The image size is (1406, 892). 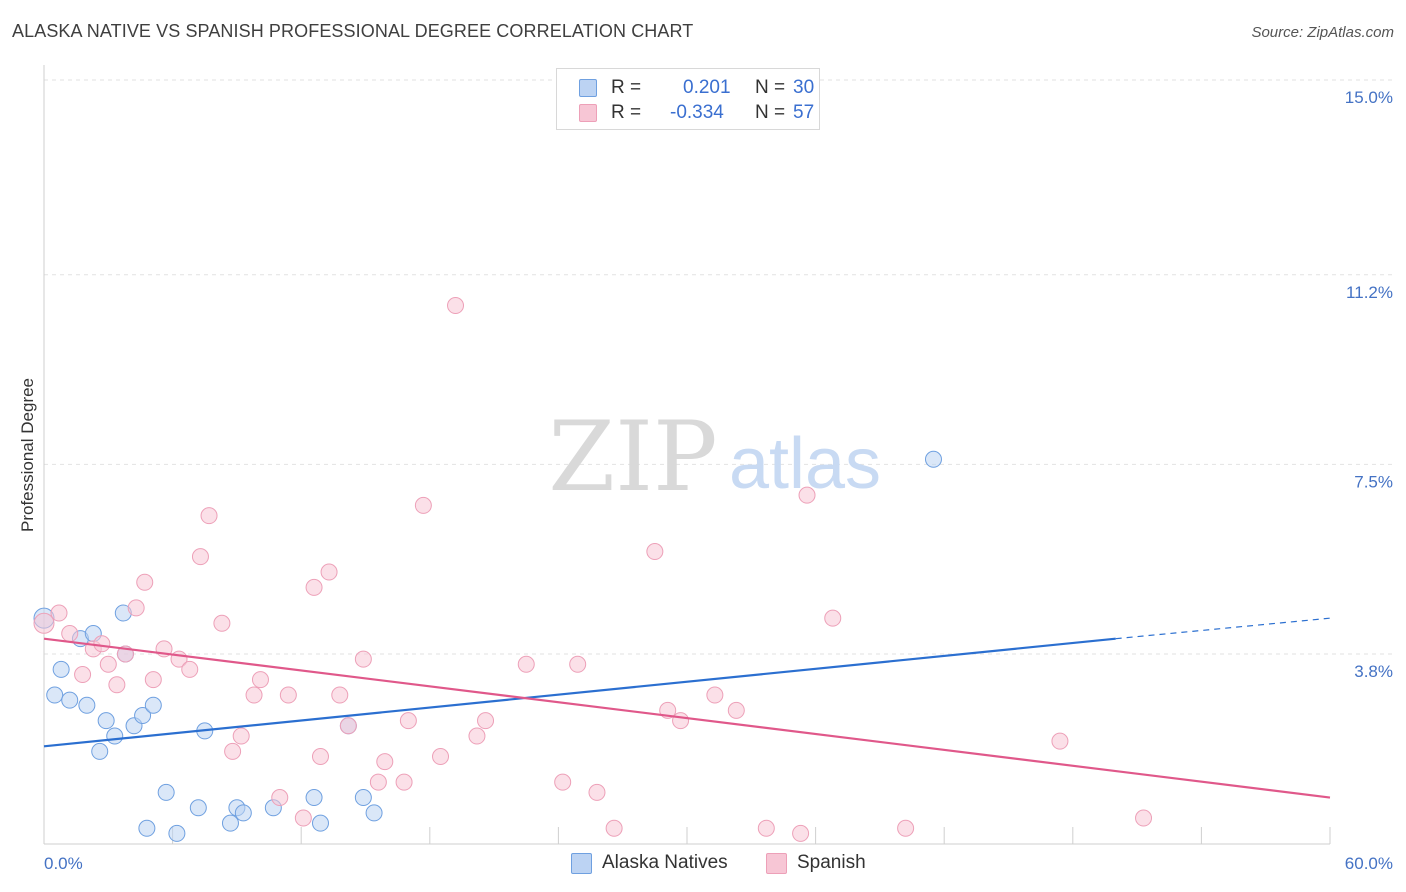 What do you see at coordinates (804, 87) in the screenshot?
I see `n-value: 30` at bounding box center [804, 87].